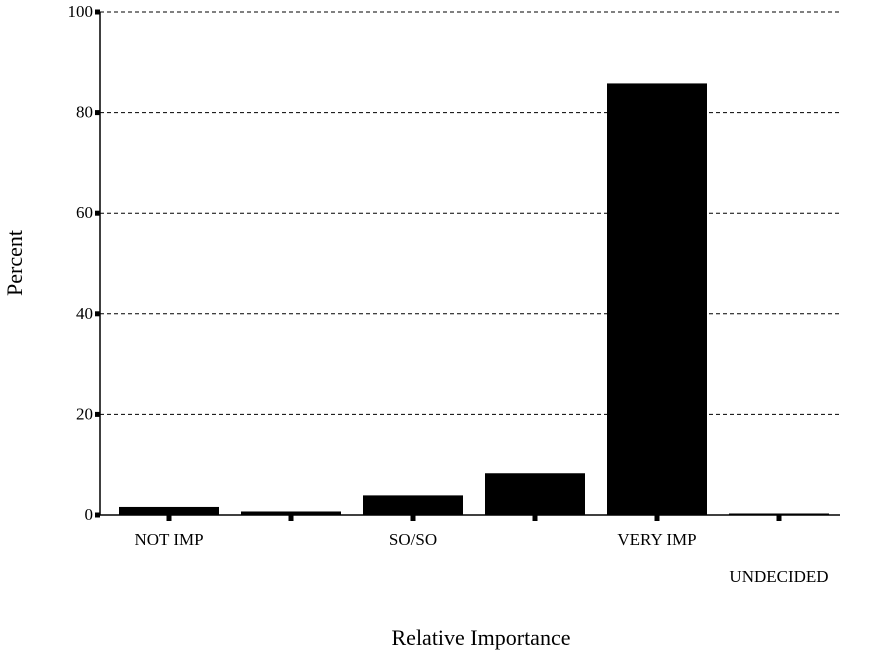 The height and width of the screenshot is (658, 870). Describe the element at coordinates (413, 539) in the screenshot. I see `x-tick-label: SO/SO` at that location.